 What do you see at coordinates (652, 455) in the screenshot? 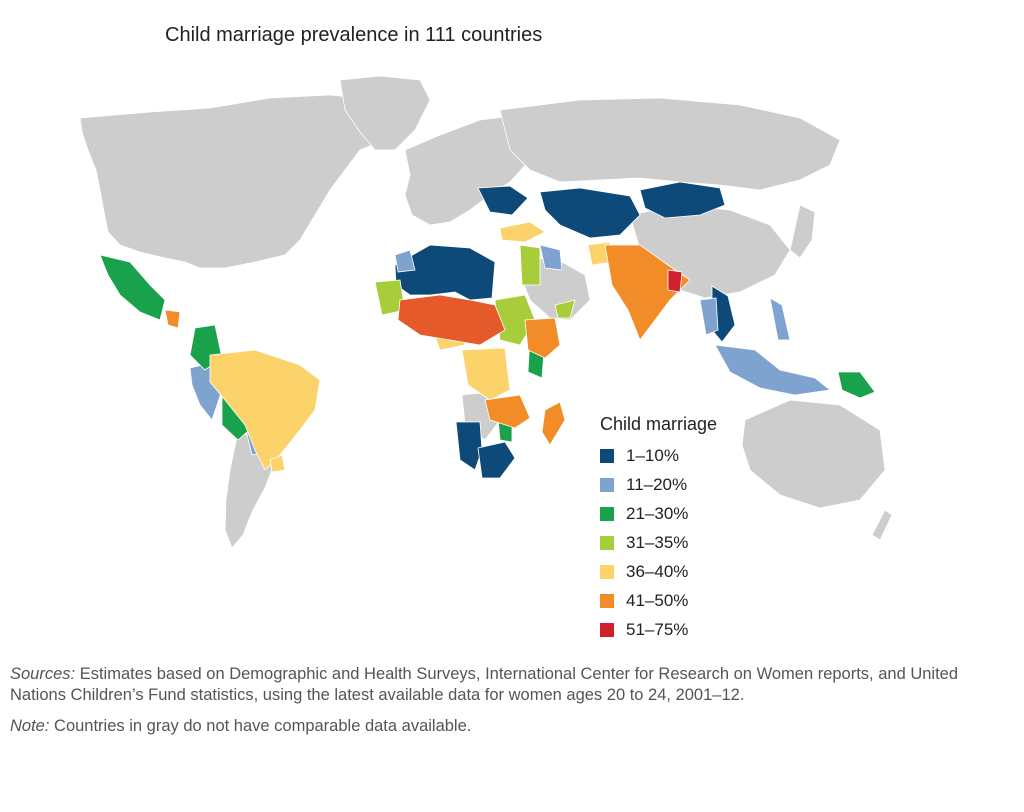
I see `legend-label: 1–10%` at bounding box center [652, 455].